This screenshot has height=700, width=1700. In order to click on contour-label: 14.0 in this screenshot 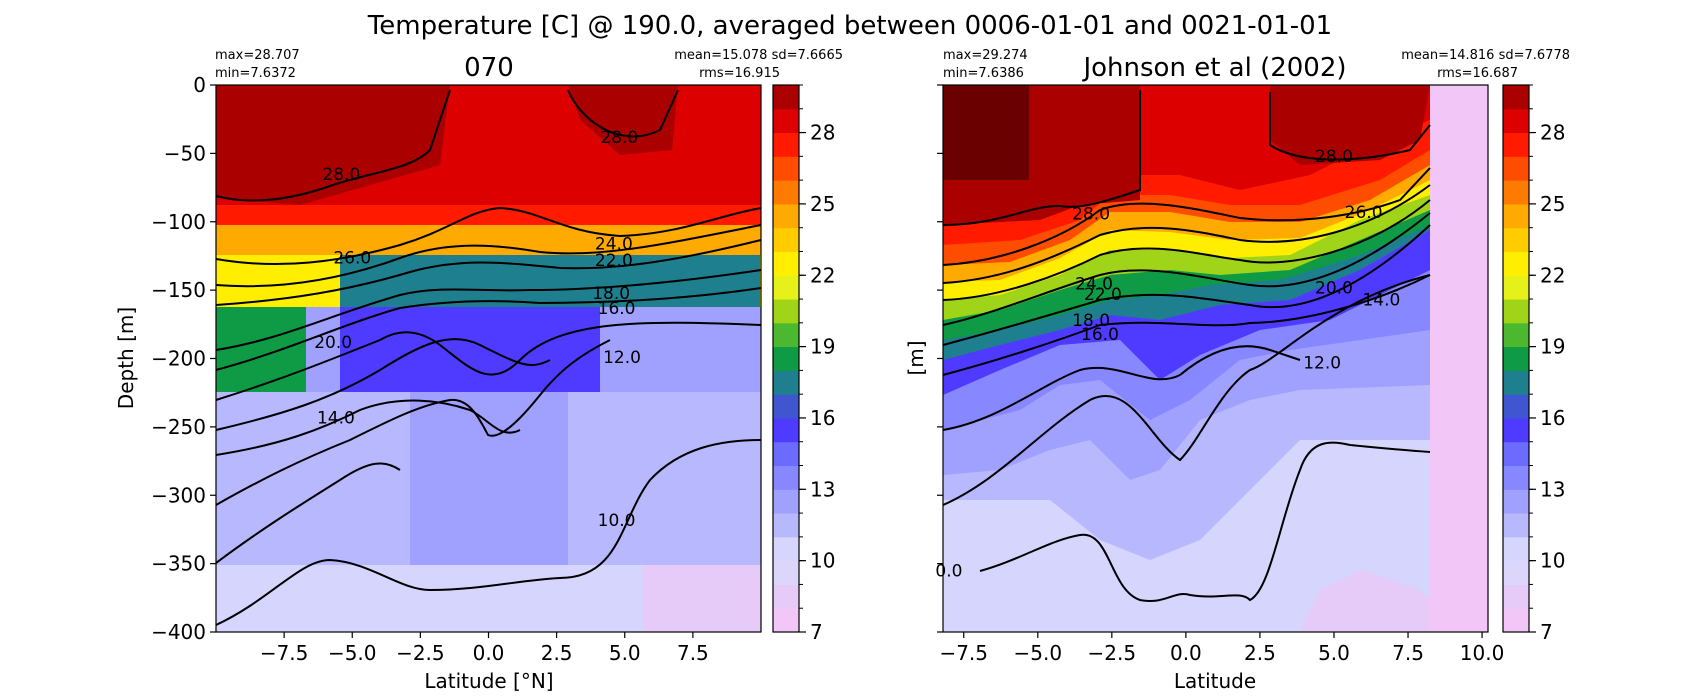, I will do `click(336, 418)`.